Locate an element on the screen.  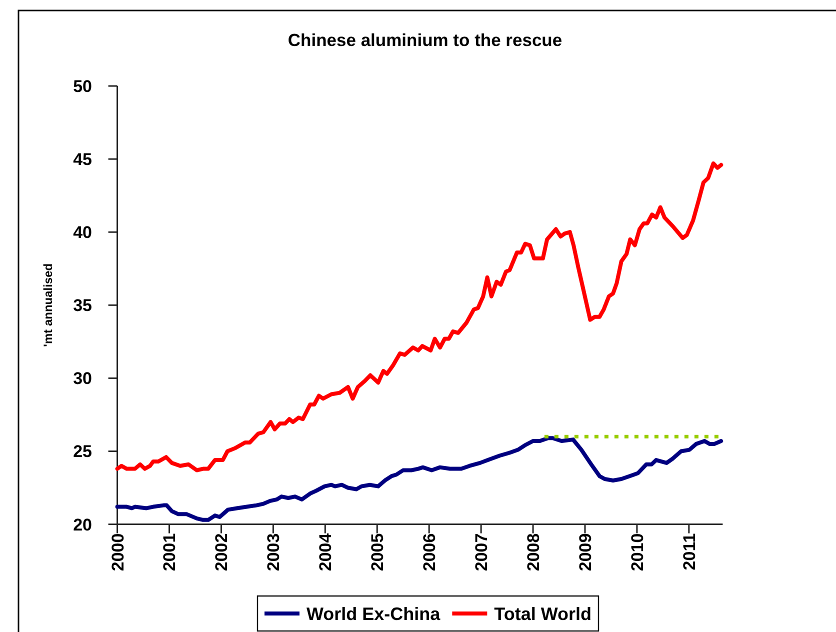
y-tick-label: 35 is located at coordinates (82, 306).